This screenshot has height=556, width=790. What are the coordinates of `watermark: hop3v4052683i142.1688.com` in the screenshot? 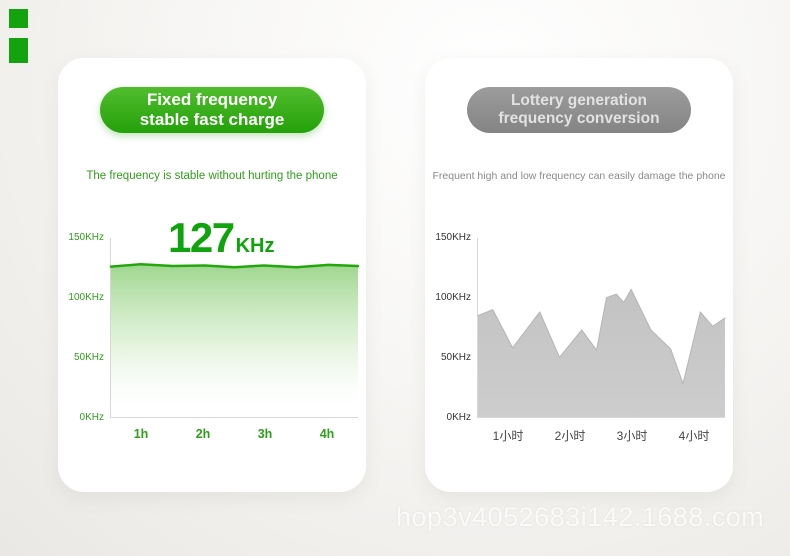 It's located at (580, 517).